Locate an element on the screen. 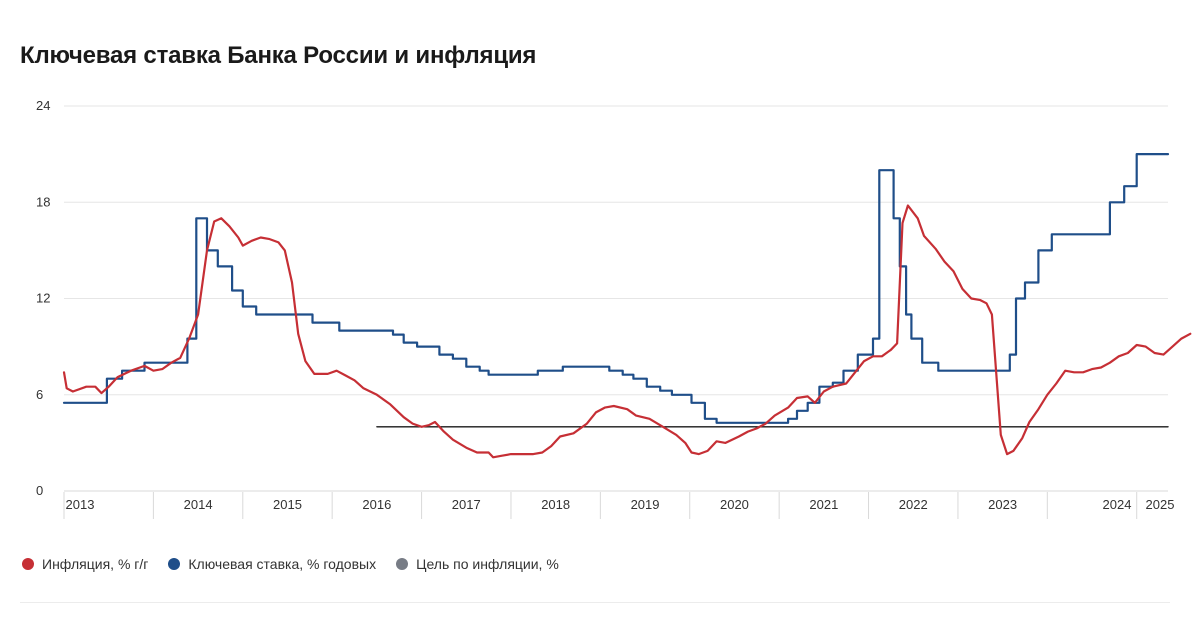 Image resolution: width=1200 pixels, height=618 pixels. x-tick-label: 2025 is located at coordinates (1160, 504).